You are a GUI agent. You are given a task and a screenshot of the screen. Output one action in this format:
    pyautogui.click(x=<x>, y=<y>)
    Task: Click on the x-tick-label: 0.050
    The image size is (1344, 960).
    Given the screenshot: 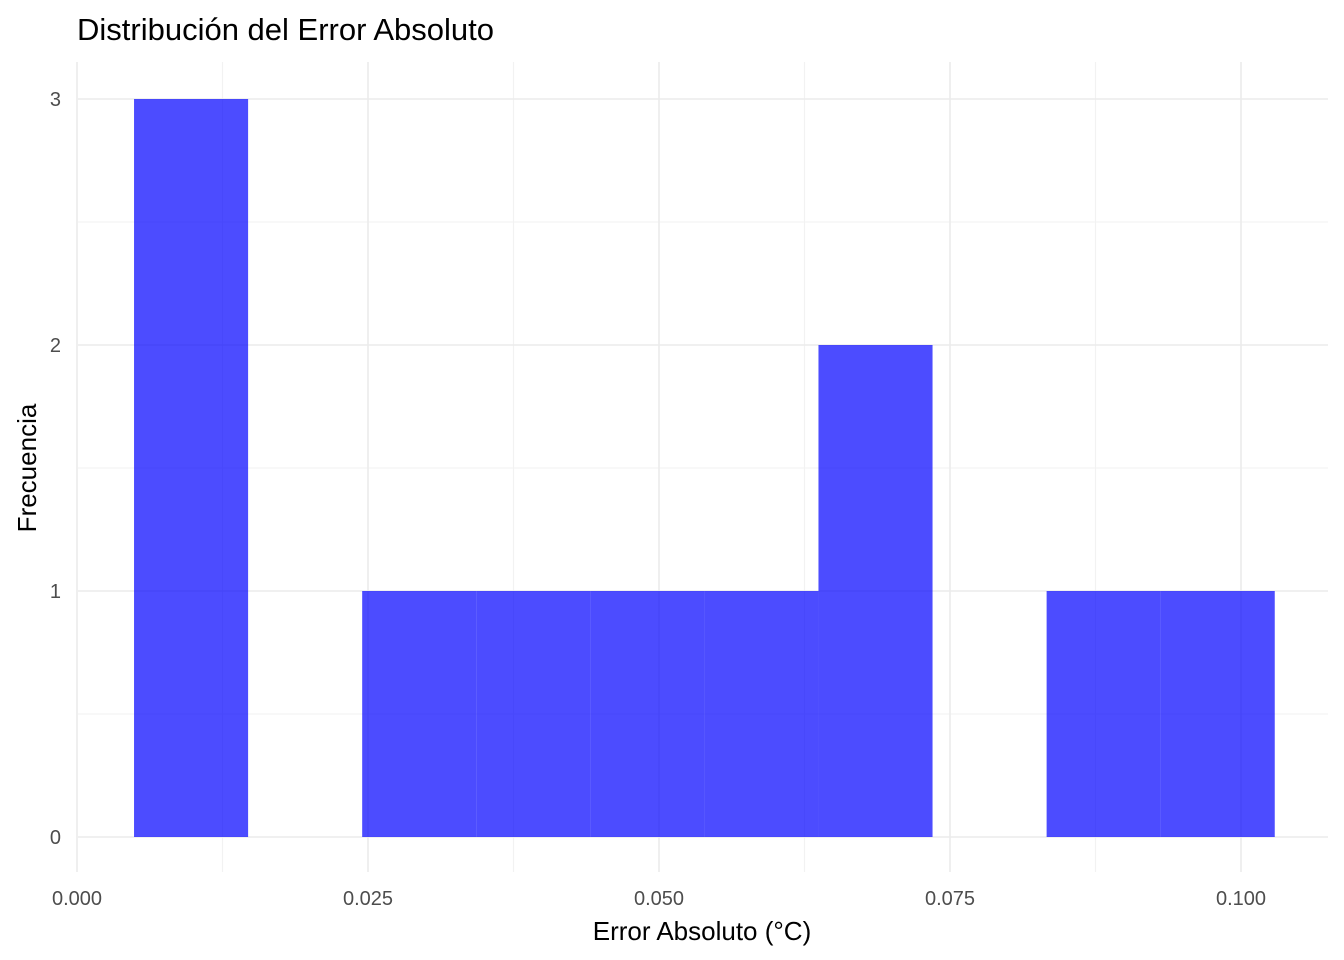 What is the action you would take?
    pyautogui.click(x=659, y=899)
    